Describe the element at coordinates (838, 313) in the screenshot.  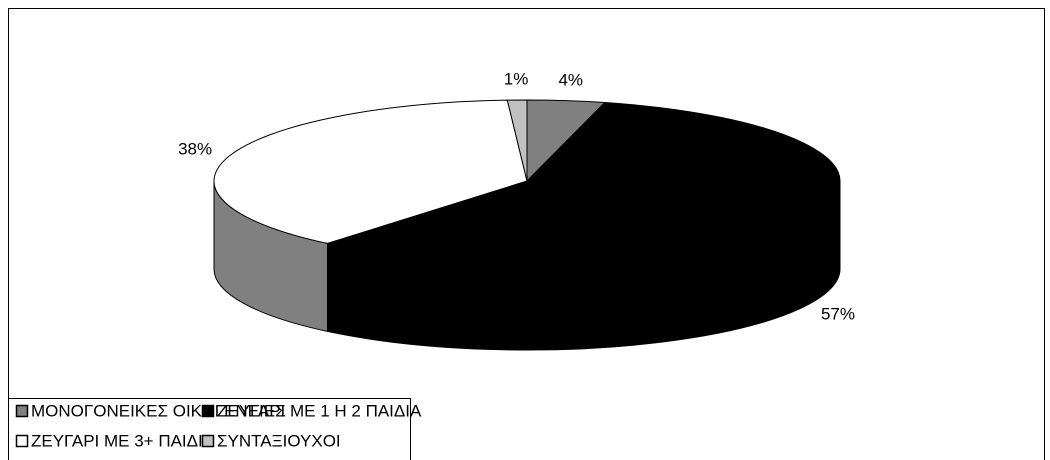
I see `data-label: 57%` at that location.